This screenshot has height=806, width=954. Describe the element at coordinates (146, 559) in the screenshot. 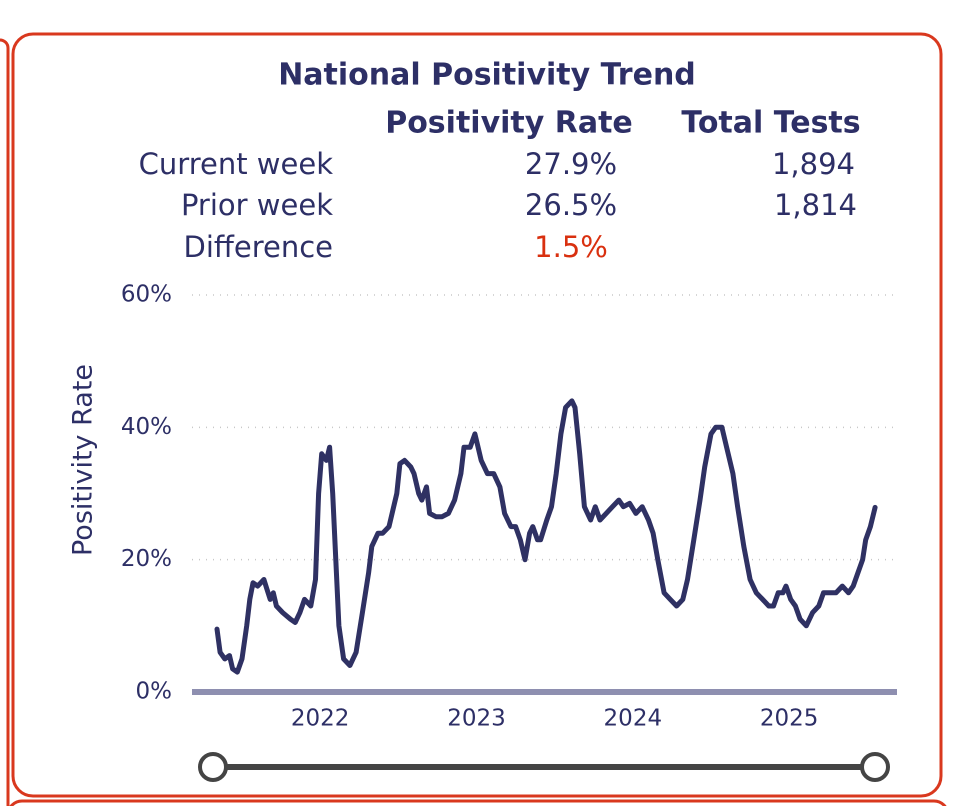

I see `y-tick-label: 20%` at that location.